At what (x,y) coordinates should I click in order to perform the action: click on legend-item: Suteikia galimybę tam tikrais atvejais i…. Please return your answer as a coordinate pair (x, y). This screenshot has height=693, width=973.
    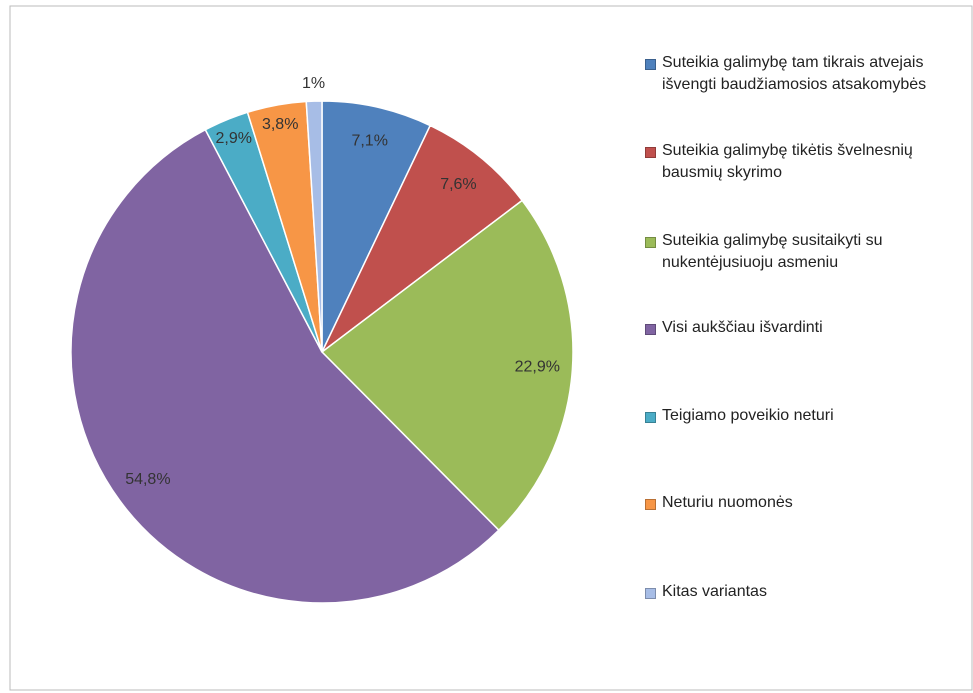
    Looking at the image, I should click on (795, 74).